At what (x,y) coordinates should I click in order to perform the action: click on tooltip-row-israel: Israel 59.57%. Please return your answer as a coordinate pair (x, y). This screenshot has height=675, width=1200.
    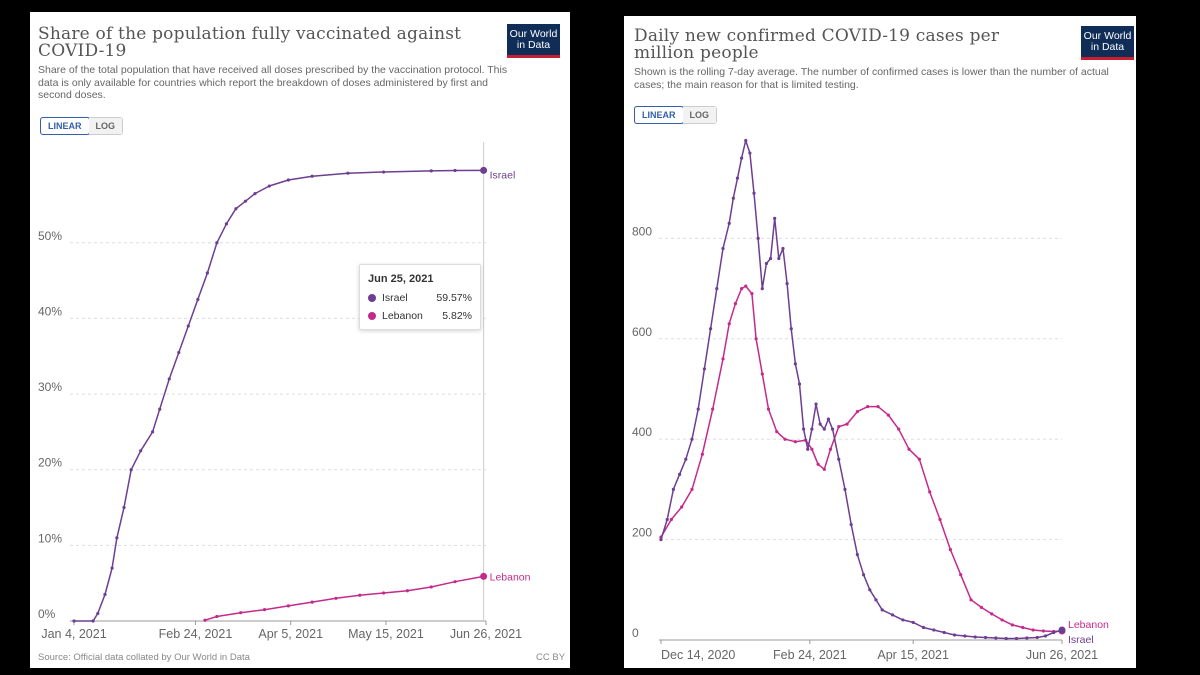
    Looking at the image, I should click on (420, 299).